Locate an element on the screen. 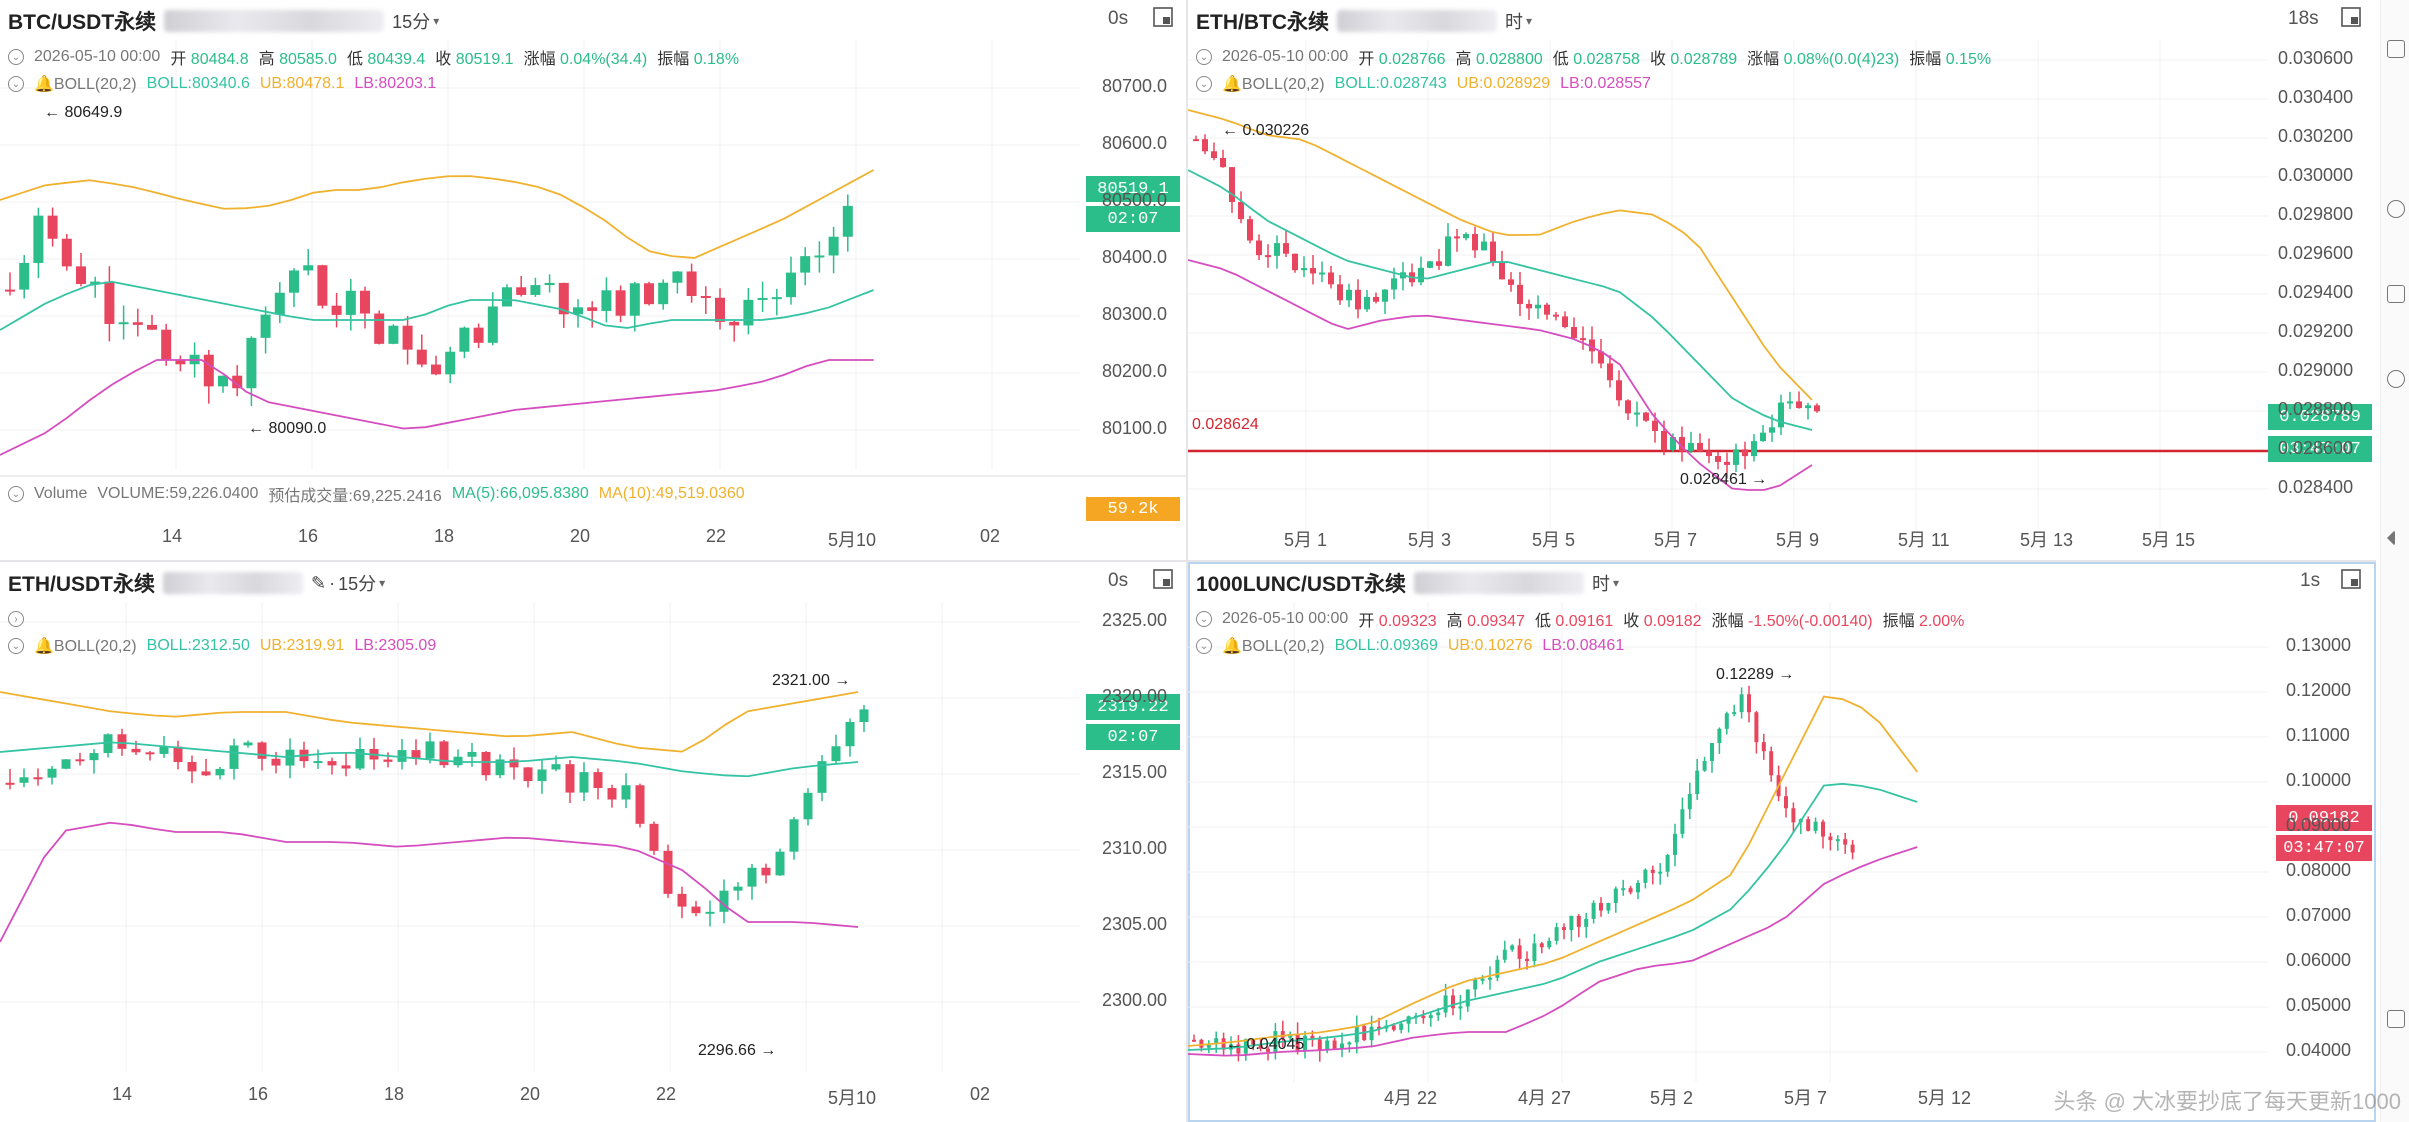 This screenshot has height=1122, width=2409. change-label: 涨幅 is located at coordinates (539, 59).